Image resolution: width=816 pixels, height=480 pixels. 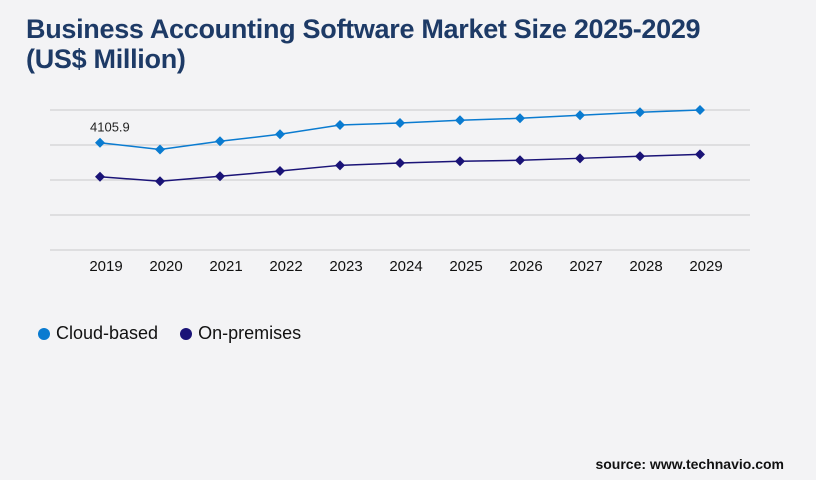 What do you see at coordinates (645, 266) in the screenshot?
I see `x-tick-label: 2028` at bounding box center [645, 266].